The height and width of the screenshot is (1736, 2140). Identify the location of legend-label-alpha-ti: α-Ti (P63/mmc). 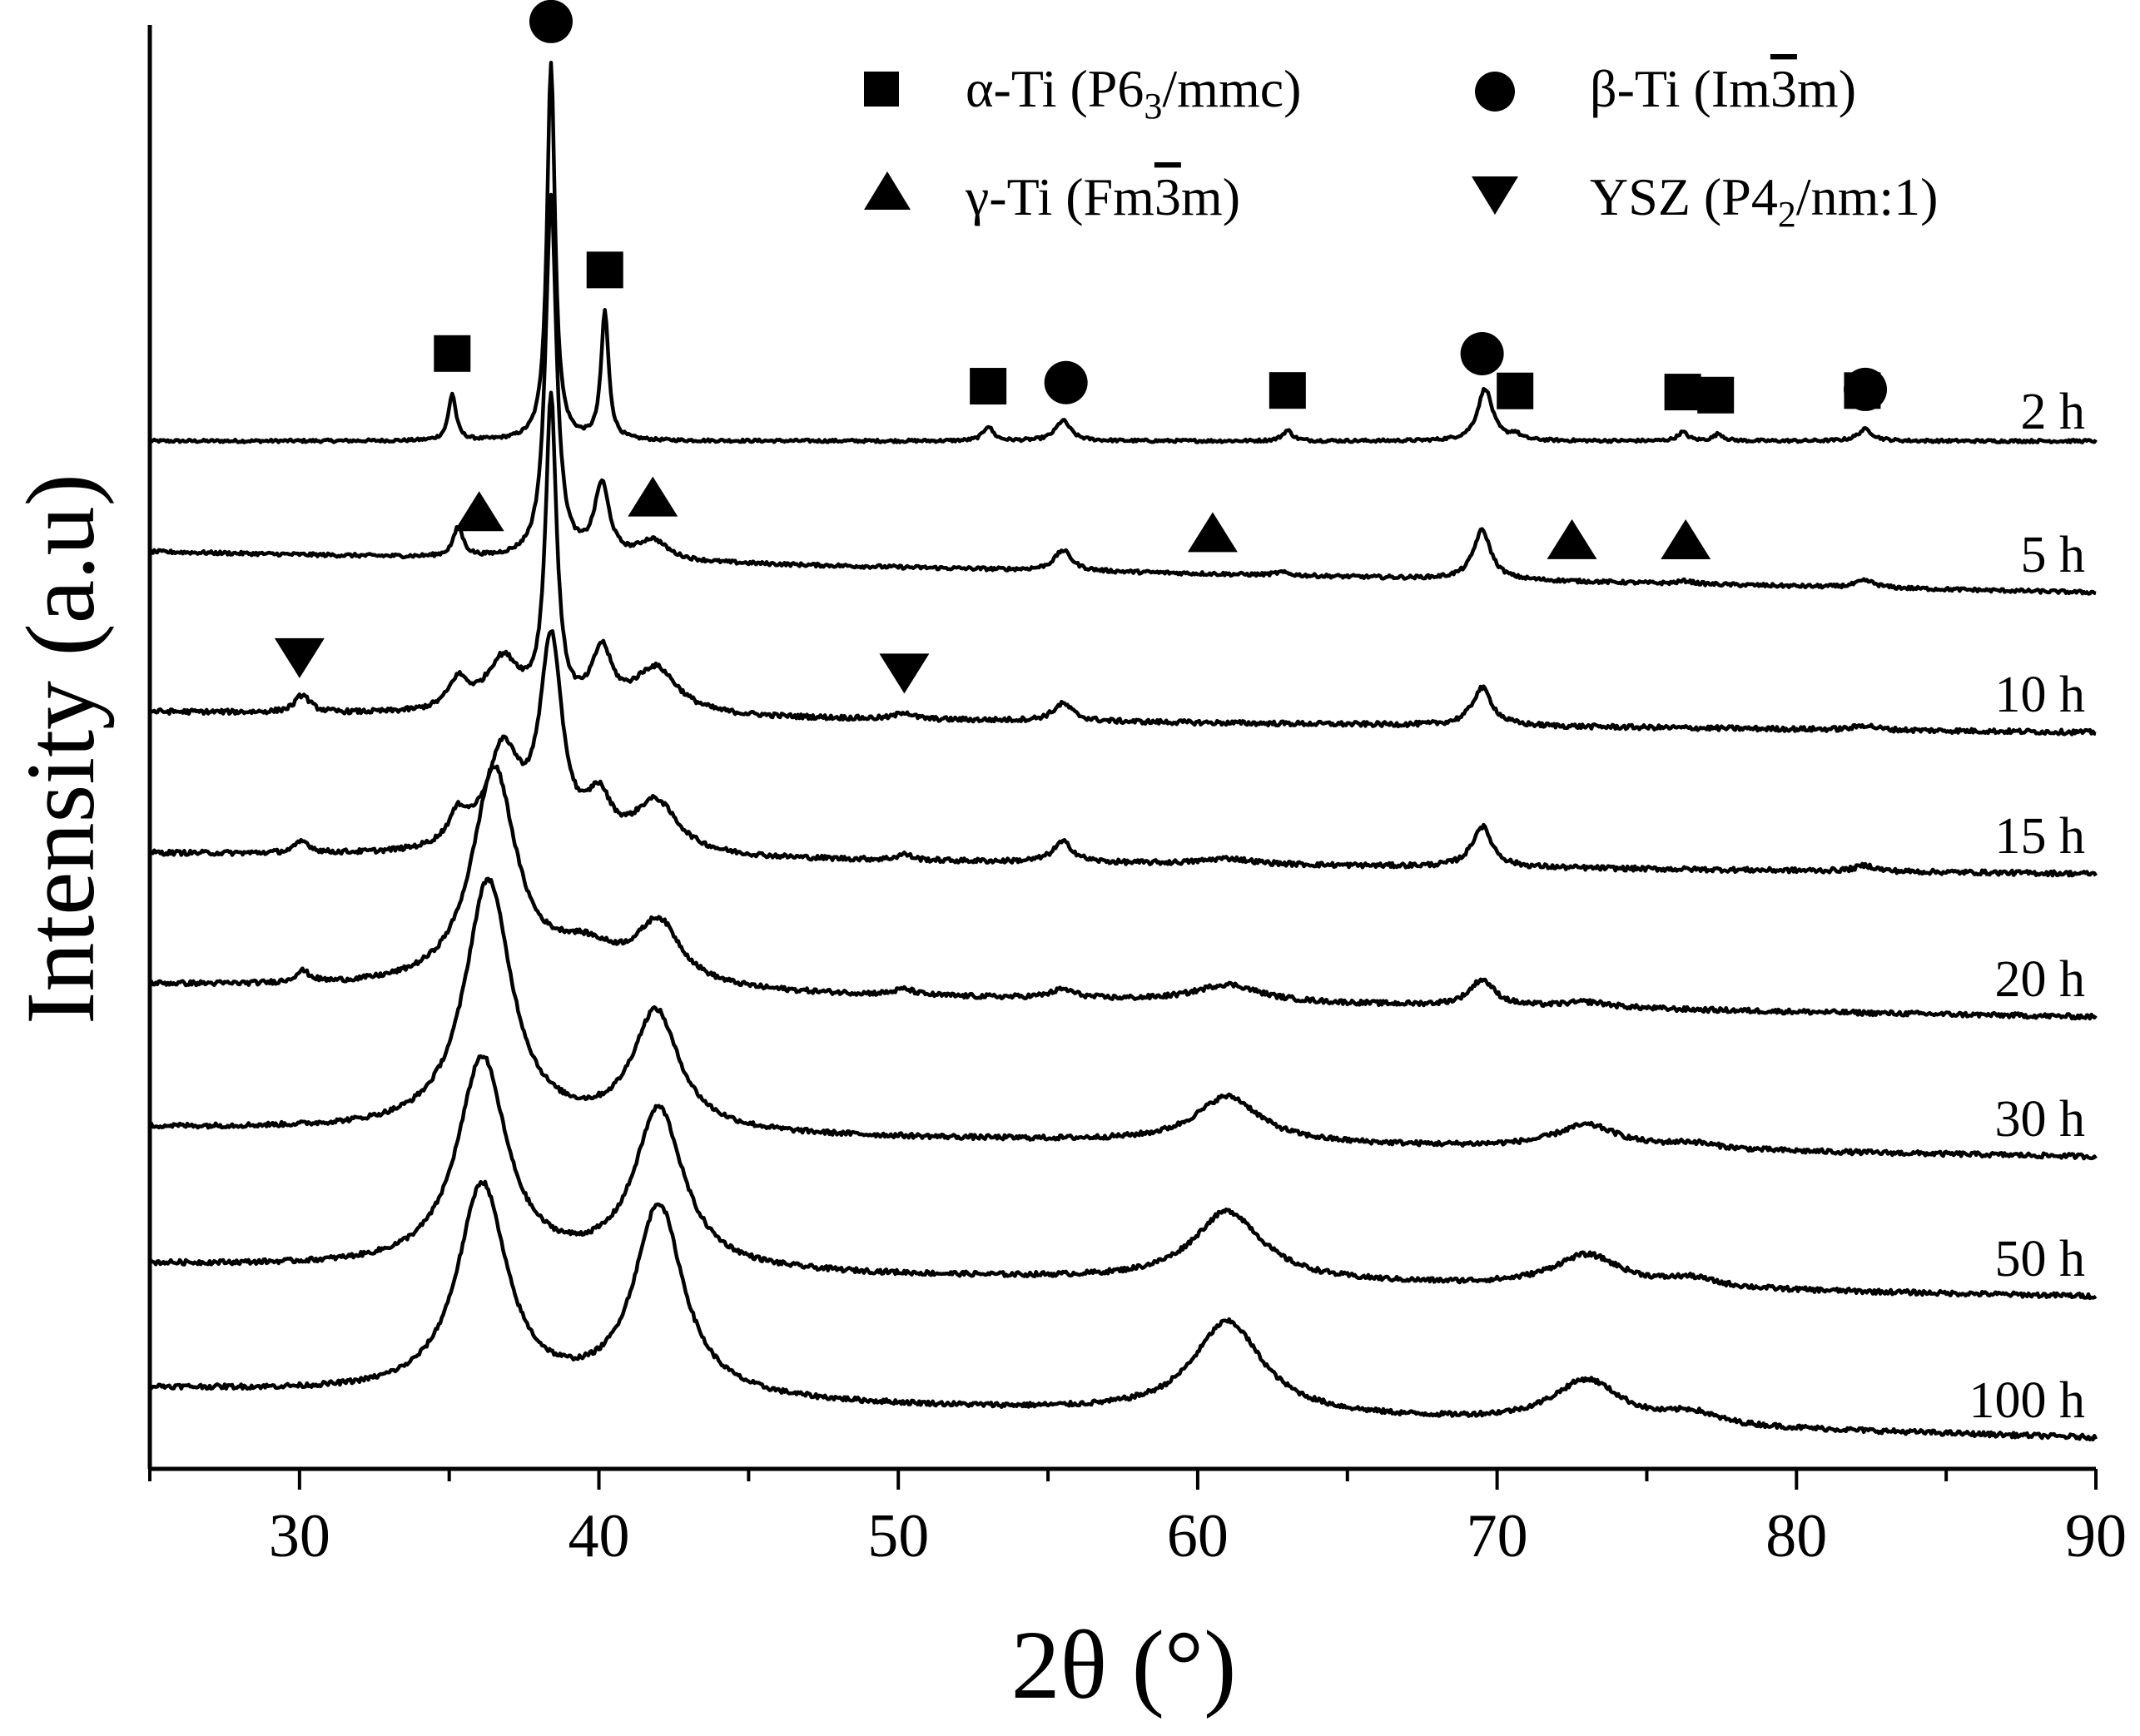
(1133, 93).